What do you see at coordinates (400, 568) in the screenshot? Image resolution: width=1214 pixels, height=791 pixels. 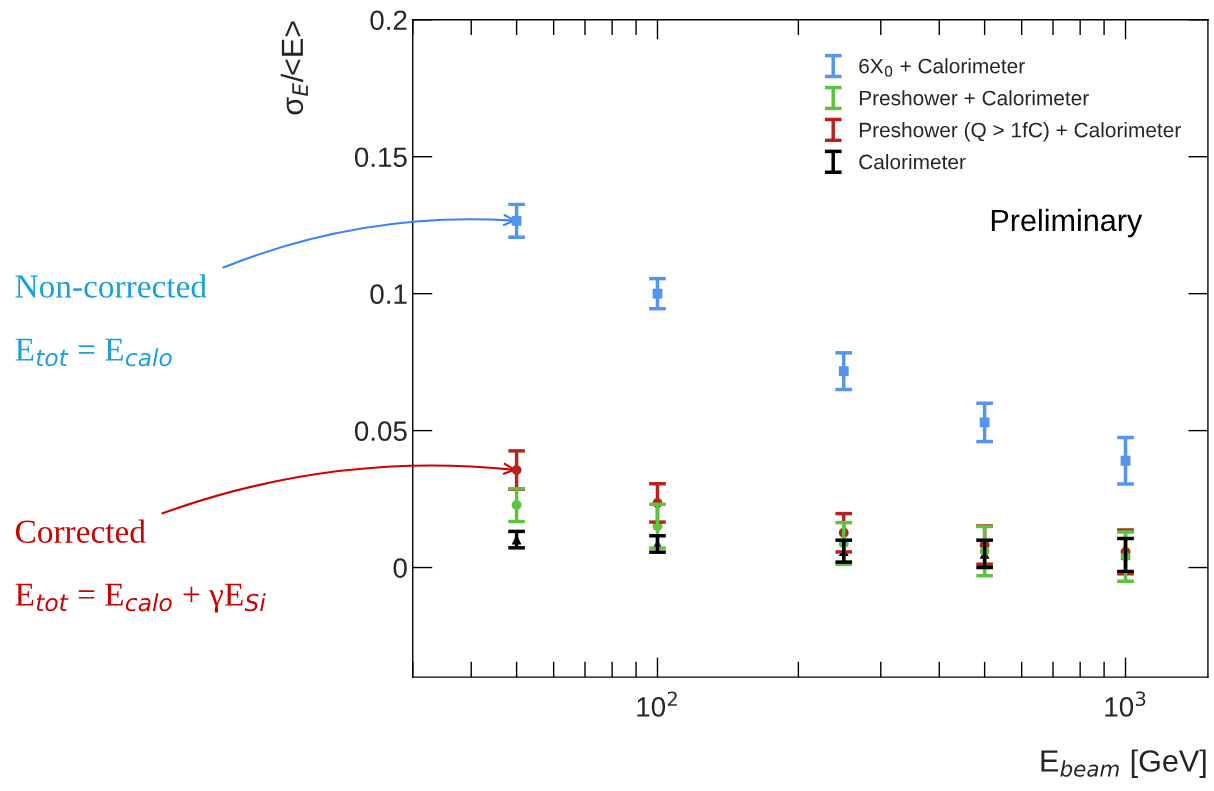 I see `y-tick-label: 0` at bounding box center [400, 568].